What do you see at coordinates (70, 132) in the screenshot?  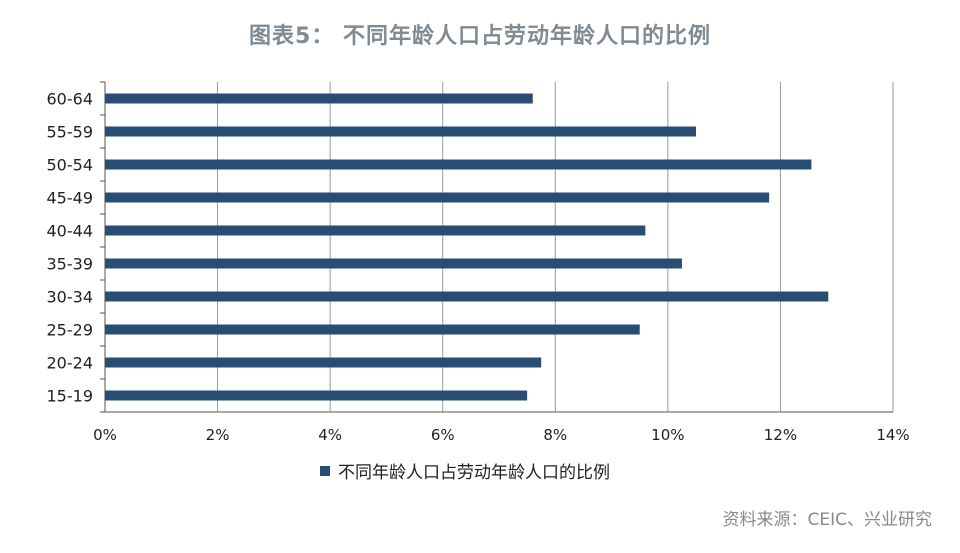 I see `y-tick-label: 55-59` at bounding box center [70, 132].